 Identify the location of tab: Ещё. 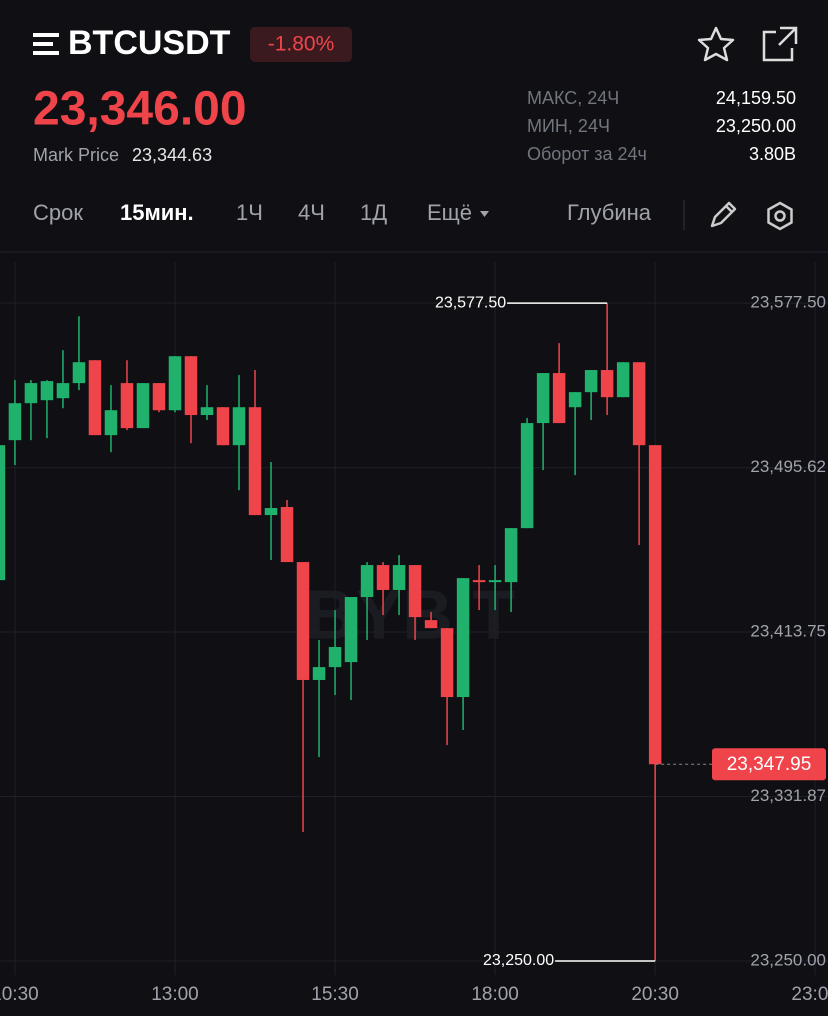
(449, 212).